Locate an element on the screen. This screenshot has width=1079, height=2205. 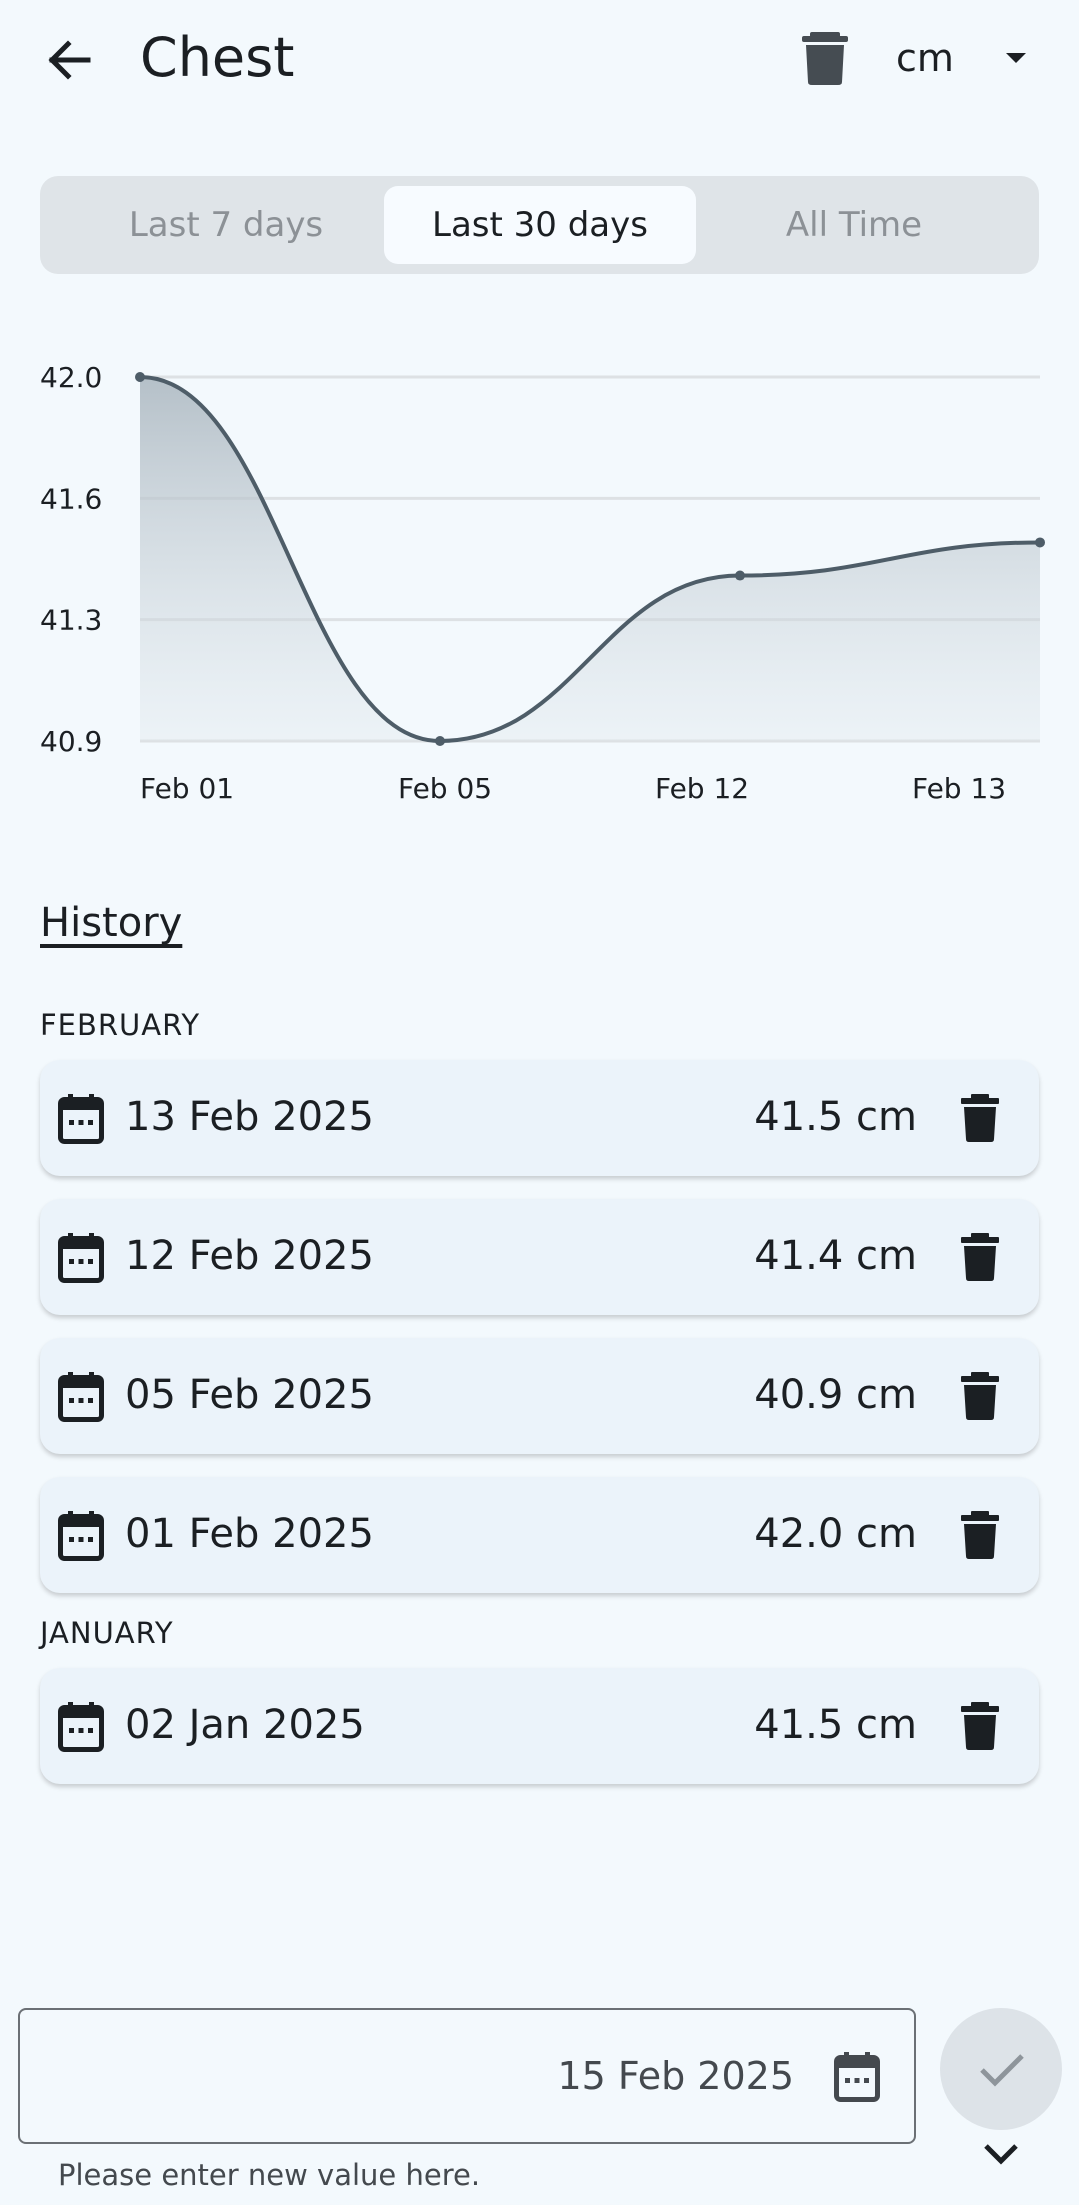
entry-date: 05 Feb 2025 is located at coordinates (249, 1395).